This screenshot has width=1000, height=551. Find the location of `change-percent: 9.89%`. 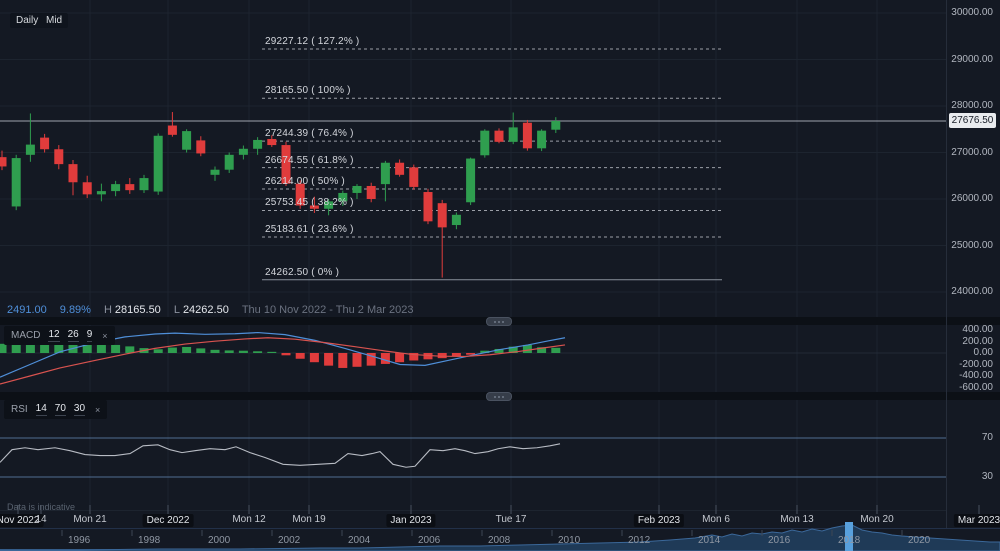

change-percent: 9.89% is located at coordinates (75, 310).